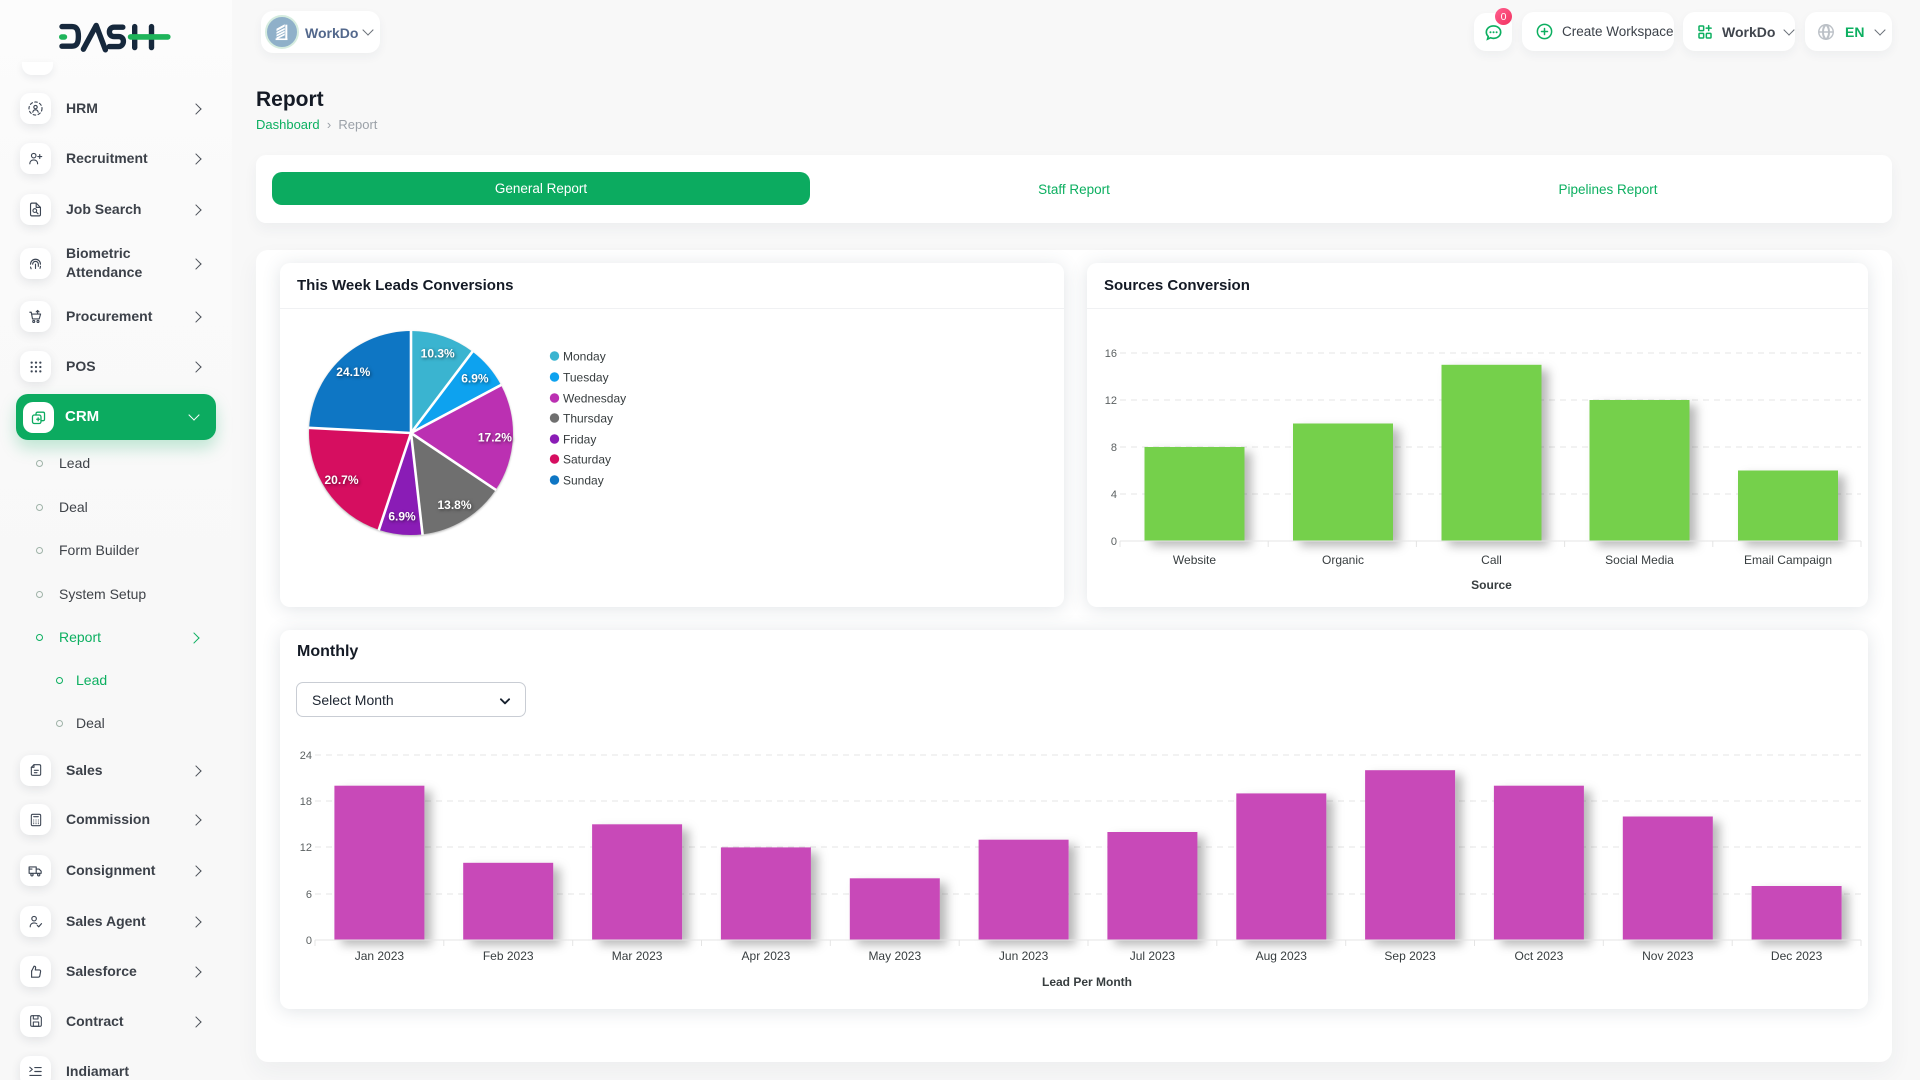  Describe the element at coordinates (588, 419) in the screenshot. I see `svg-text: Thursday` at that location.